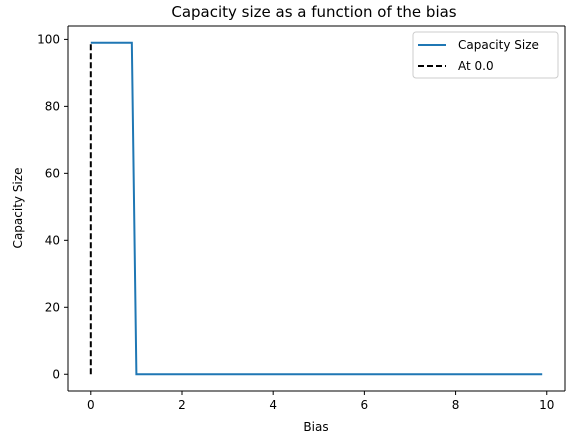 The image size is (579, 435). Describe the element at coordinates (91, 405) in the screenshot. I see `x-tick-label: 0` at that location.